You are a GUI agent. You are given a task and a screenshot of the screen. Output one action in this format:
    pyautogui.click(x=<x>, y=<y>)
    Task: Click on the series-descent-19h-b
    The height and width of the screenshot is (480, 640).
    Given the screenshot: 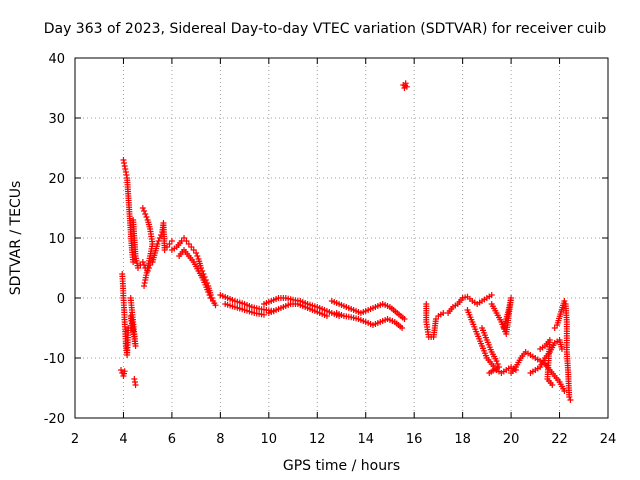 What is the action you would take?
    pyautogui.click(x=490, y=350)
    